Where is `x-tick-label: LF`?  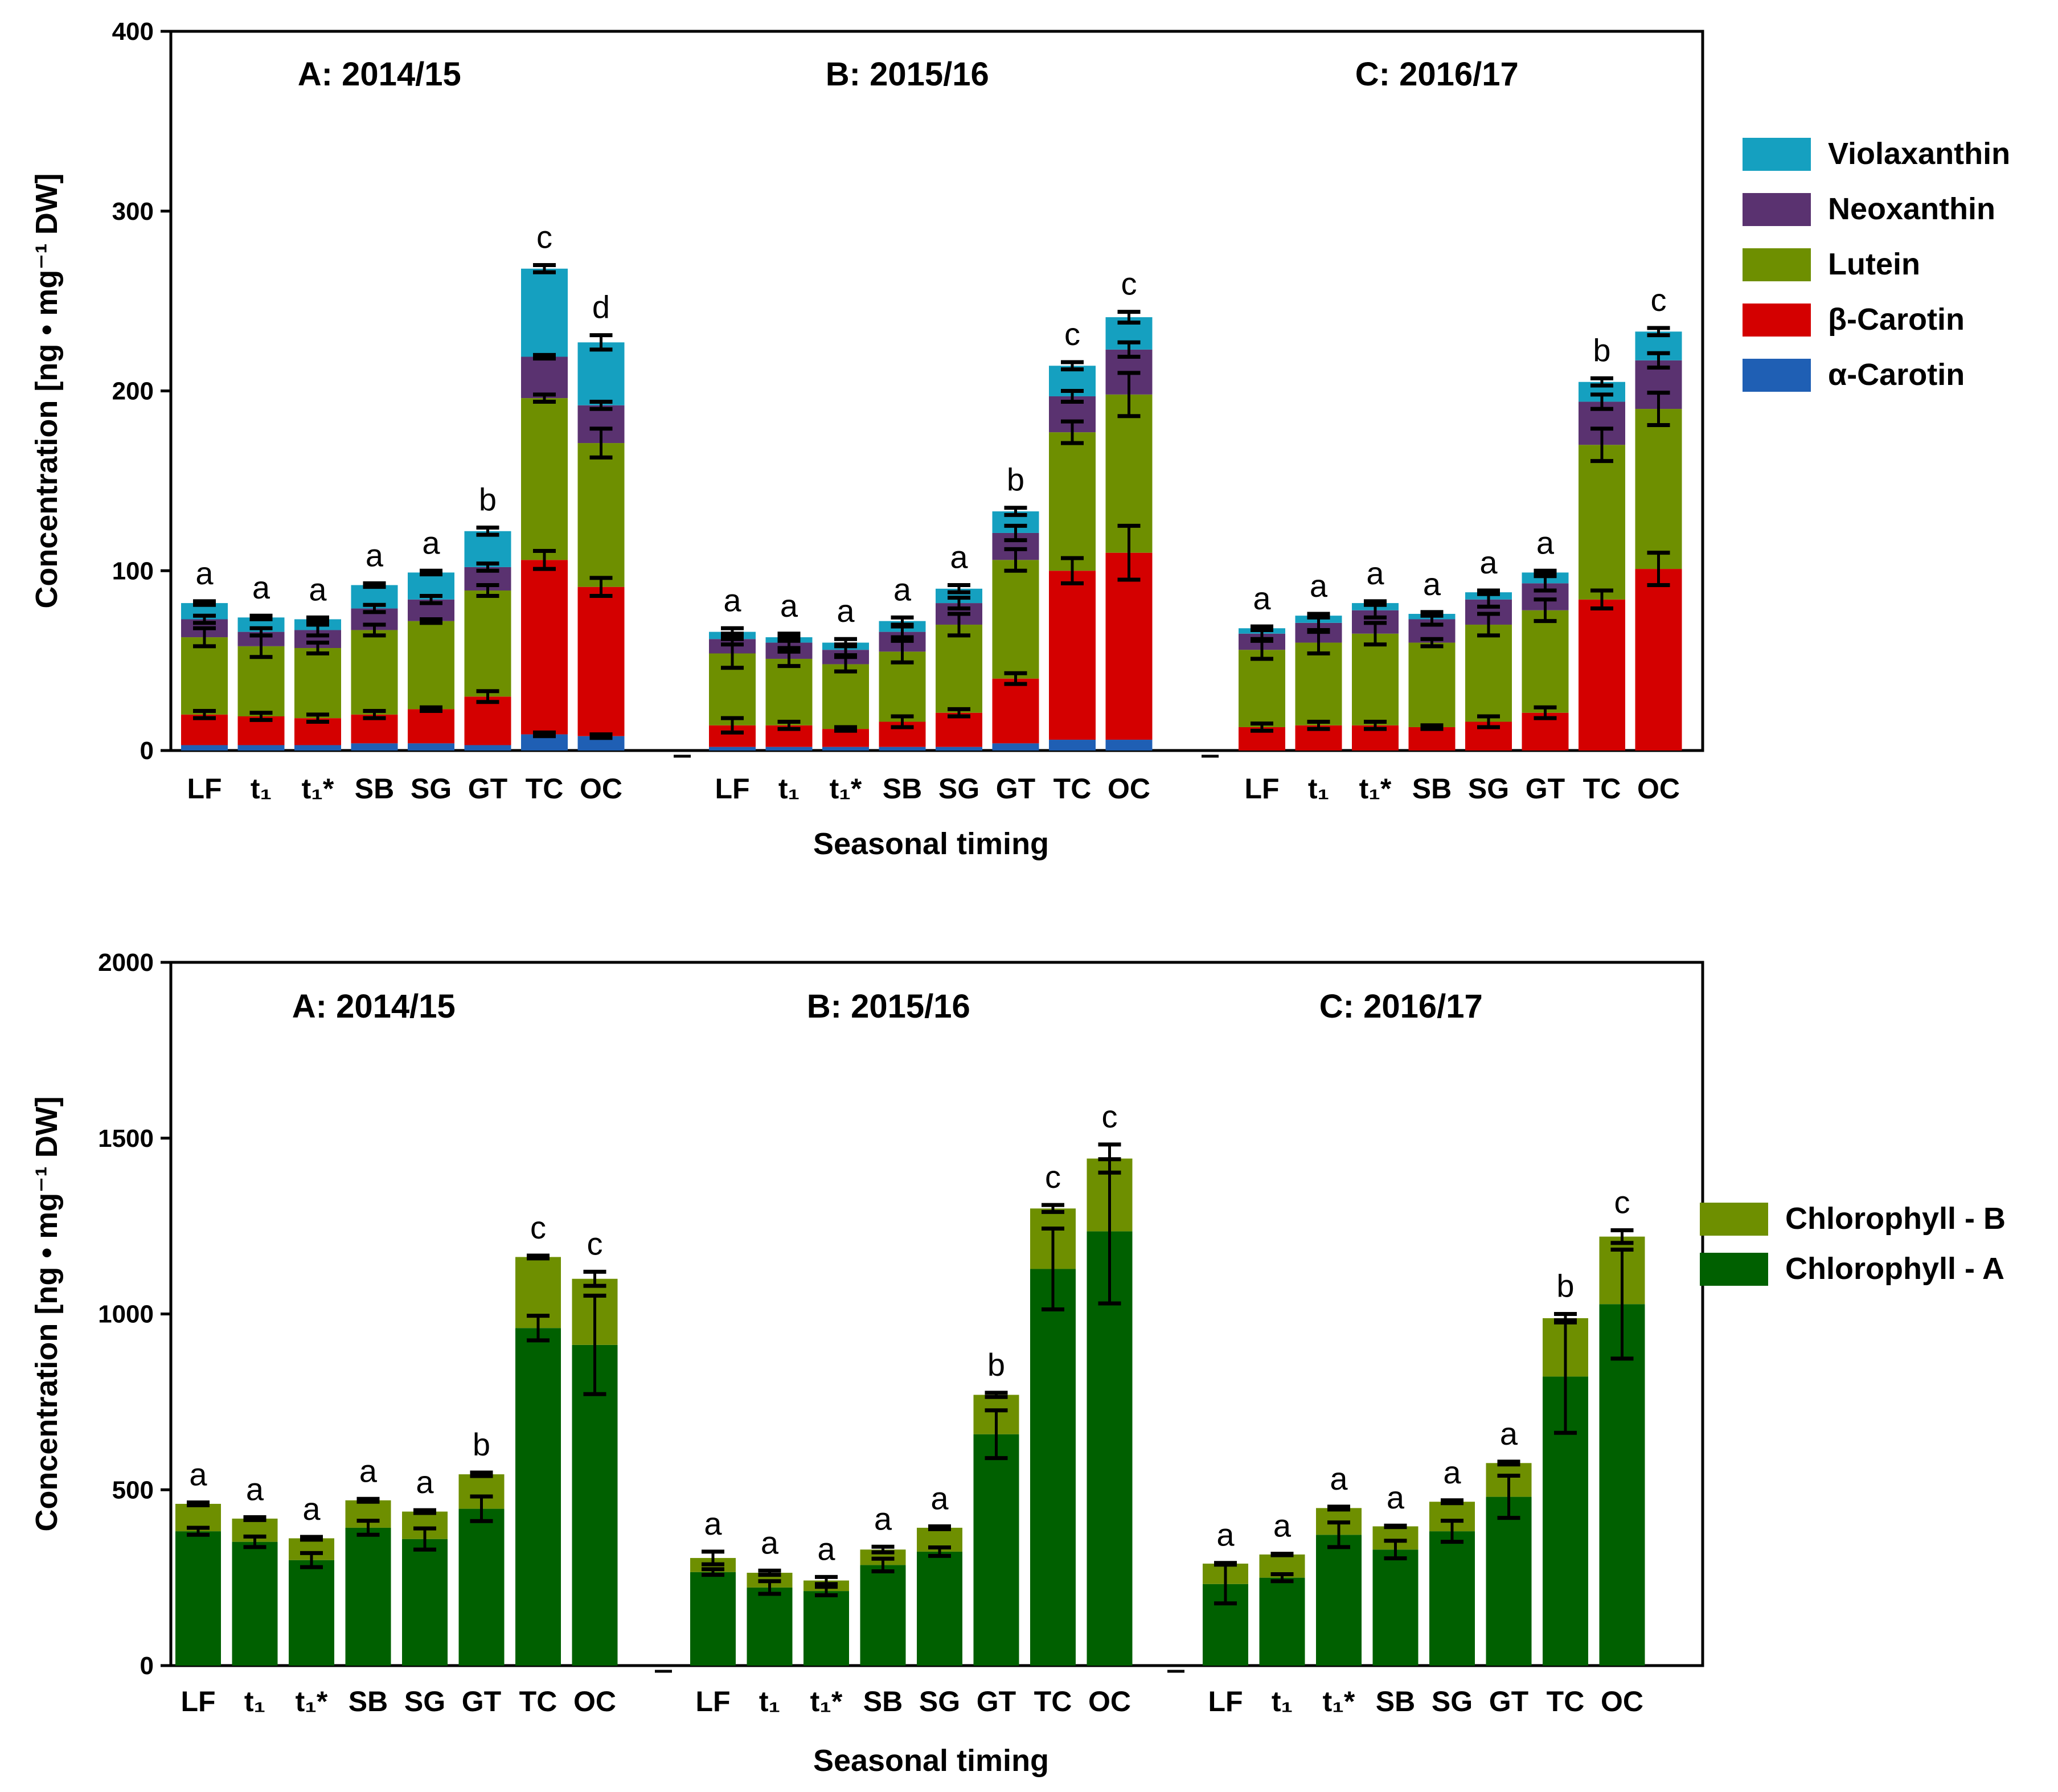 x-tick-label: LF is located at coordinates (204, 789).